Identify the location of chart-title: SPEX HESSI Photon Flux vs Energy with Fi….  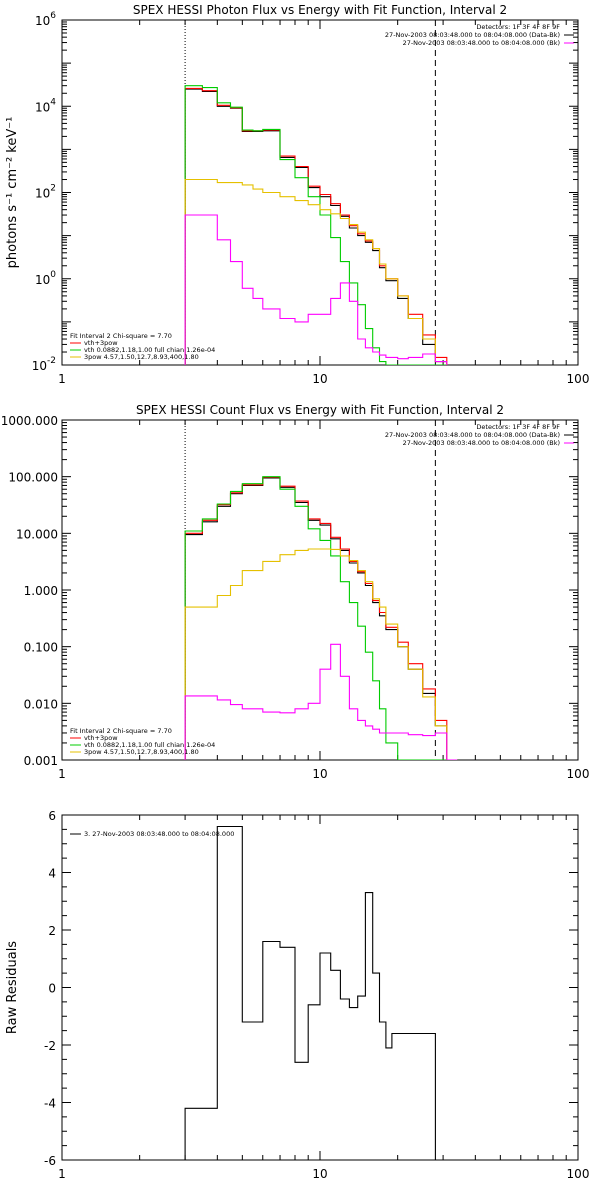
(320, 10).